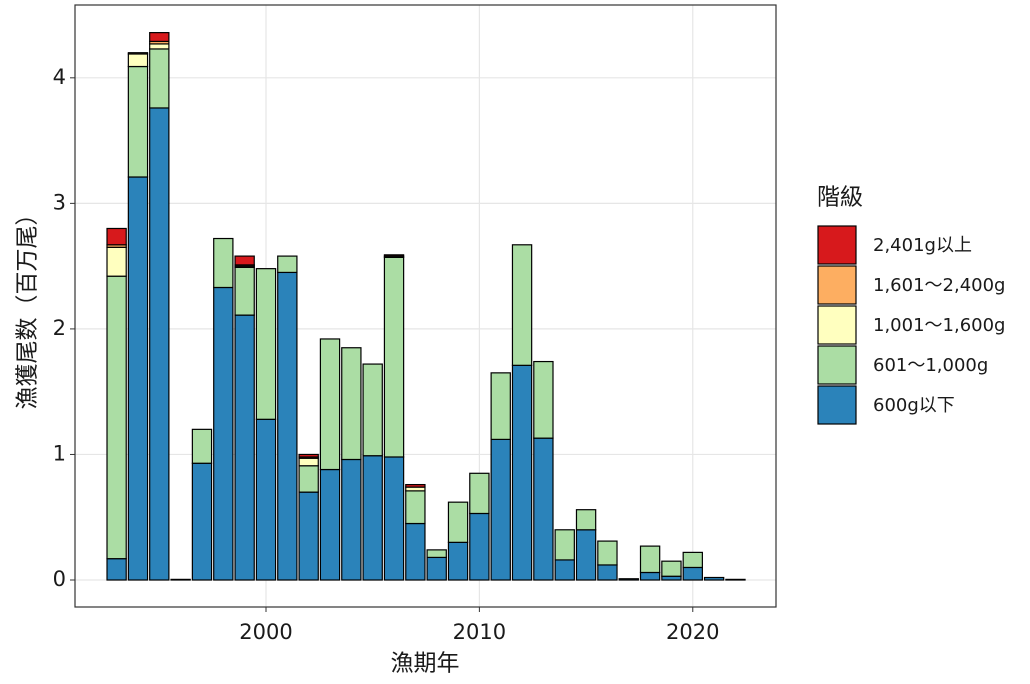  Describe the element at coordinates (59, 328) in the screenshot. I see `y-tick-label: 2` at that location.